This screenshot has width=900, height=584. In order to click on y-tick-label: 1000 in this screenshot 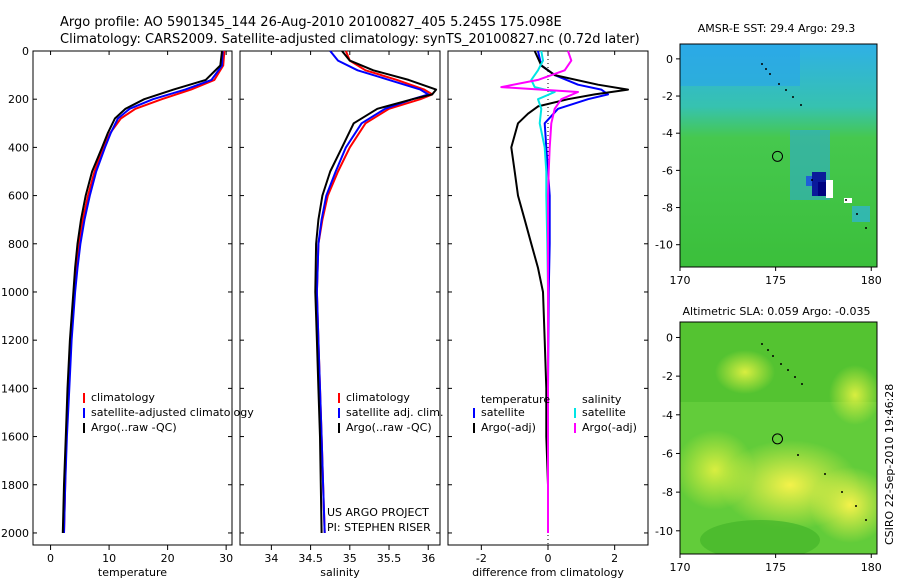, I will do `click(15, 292)`.